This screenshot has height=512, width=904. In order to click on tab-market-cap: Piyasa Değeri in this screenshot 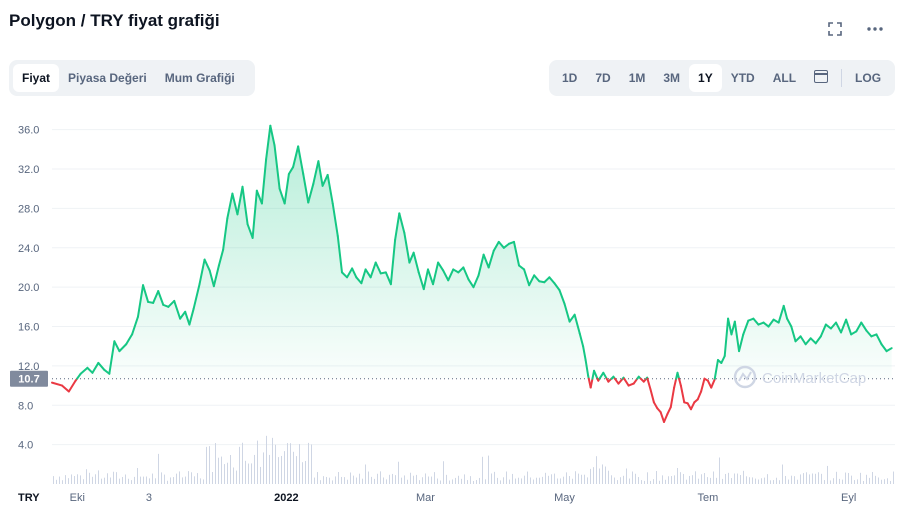, I will do `click(107, 78)`.